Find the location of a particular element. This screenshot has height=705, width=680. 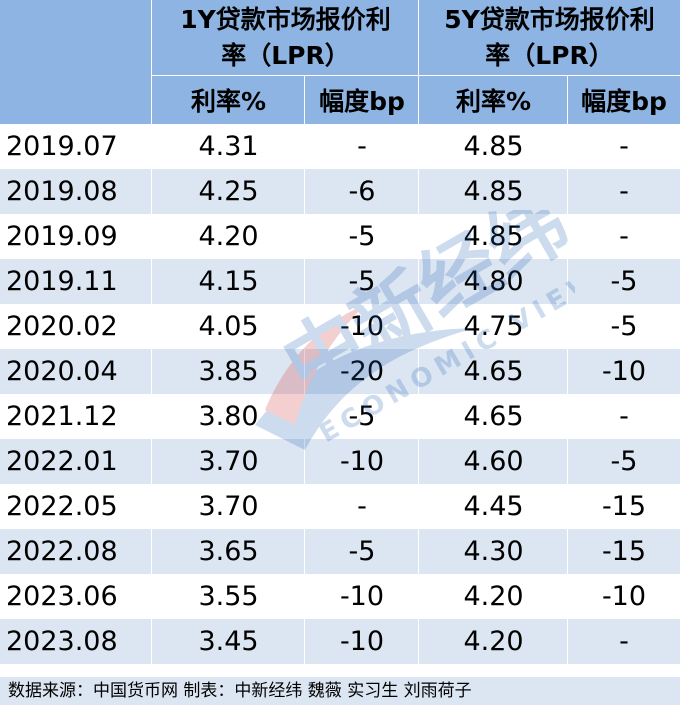

header-5y-bp: 幅度bp is located at coordinates (624, 99).